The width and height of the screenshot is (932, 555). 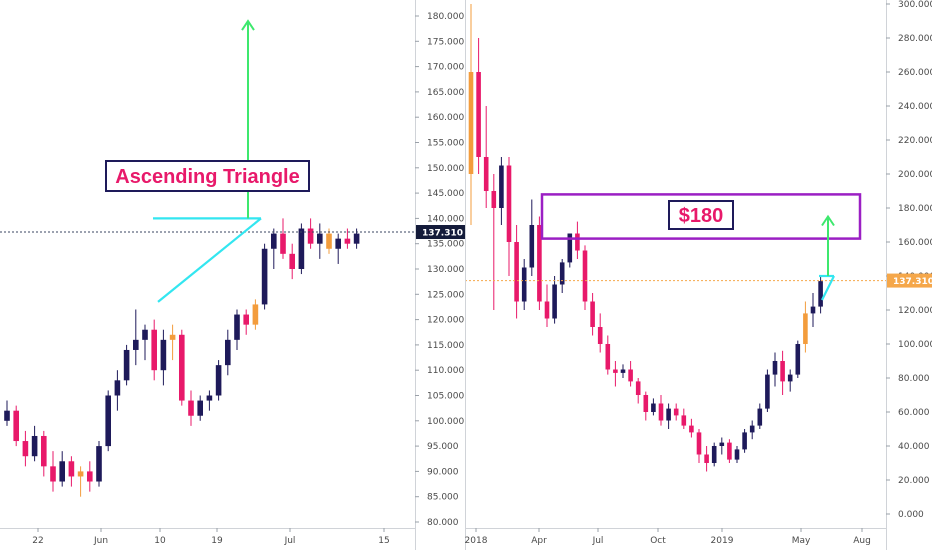 What do you see at coordinates (445, 295) in the screenshot?
I see `left-y-tick-label: 125.000` at bounding box center [445, 295].